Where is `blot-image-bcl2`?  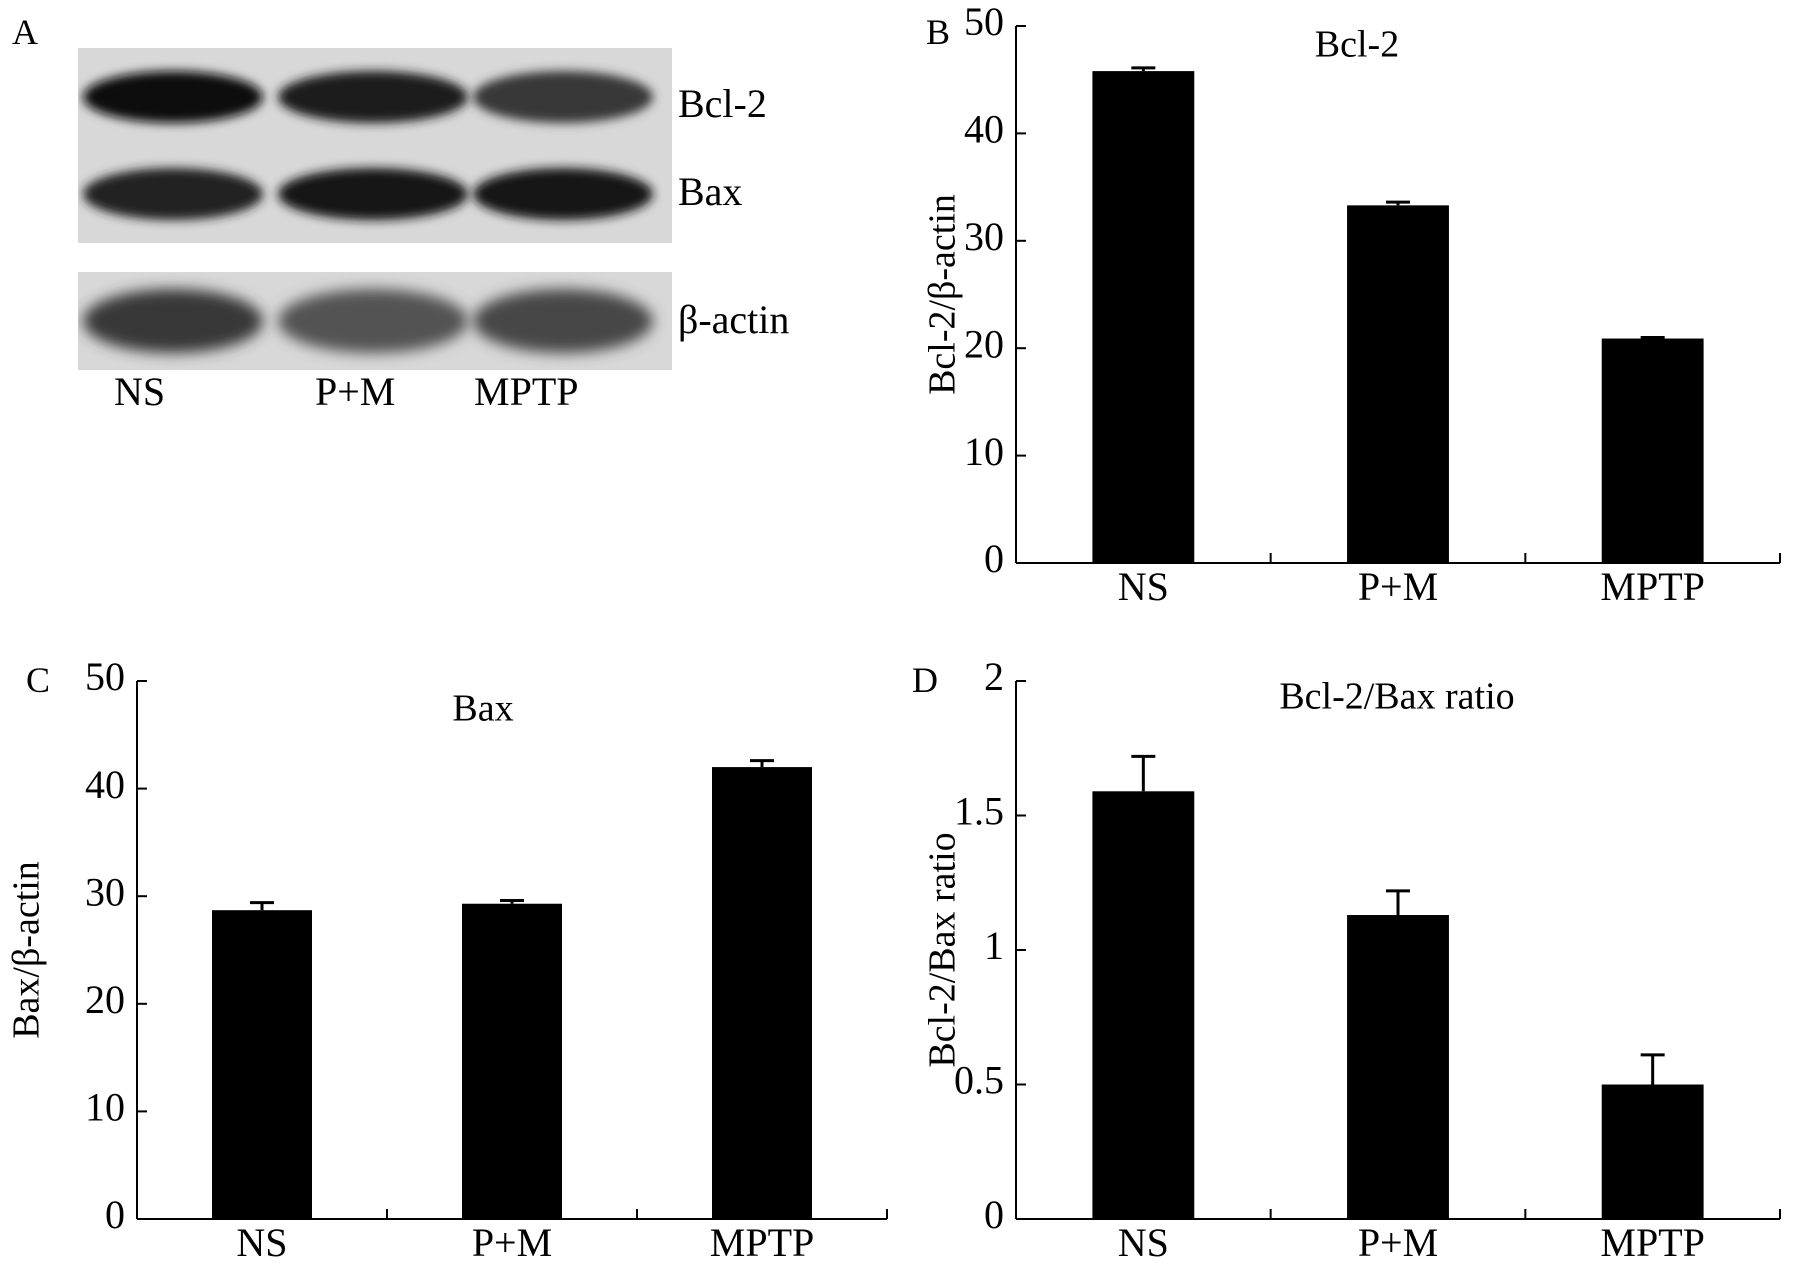 blot-image-bcl2 is located at coordinates (375, 97).